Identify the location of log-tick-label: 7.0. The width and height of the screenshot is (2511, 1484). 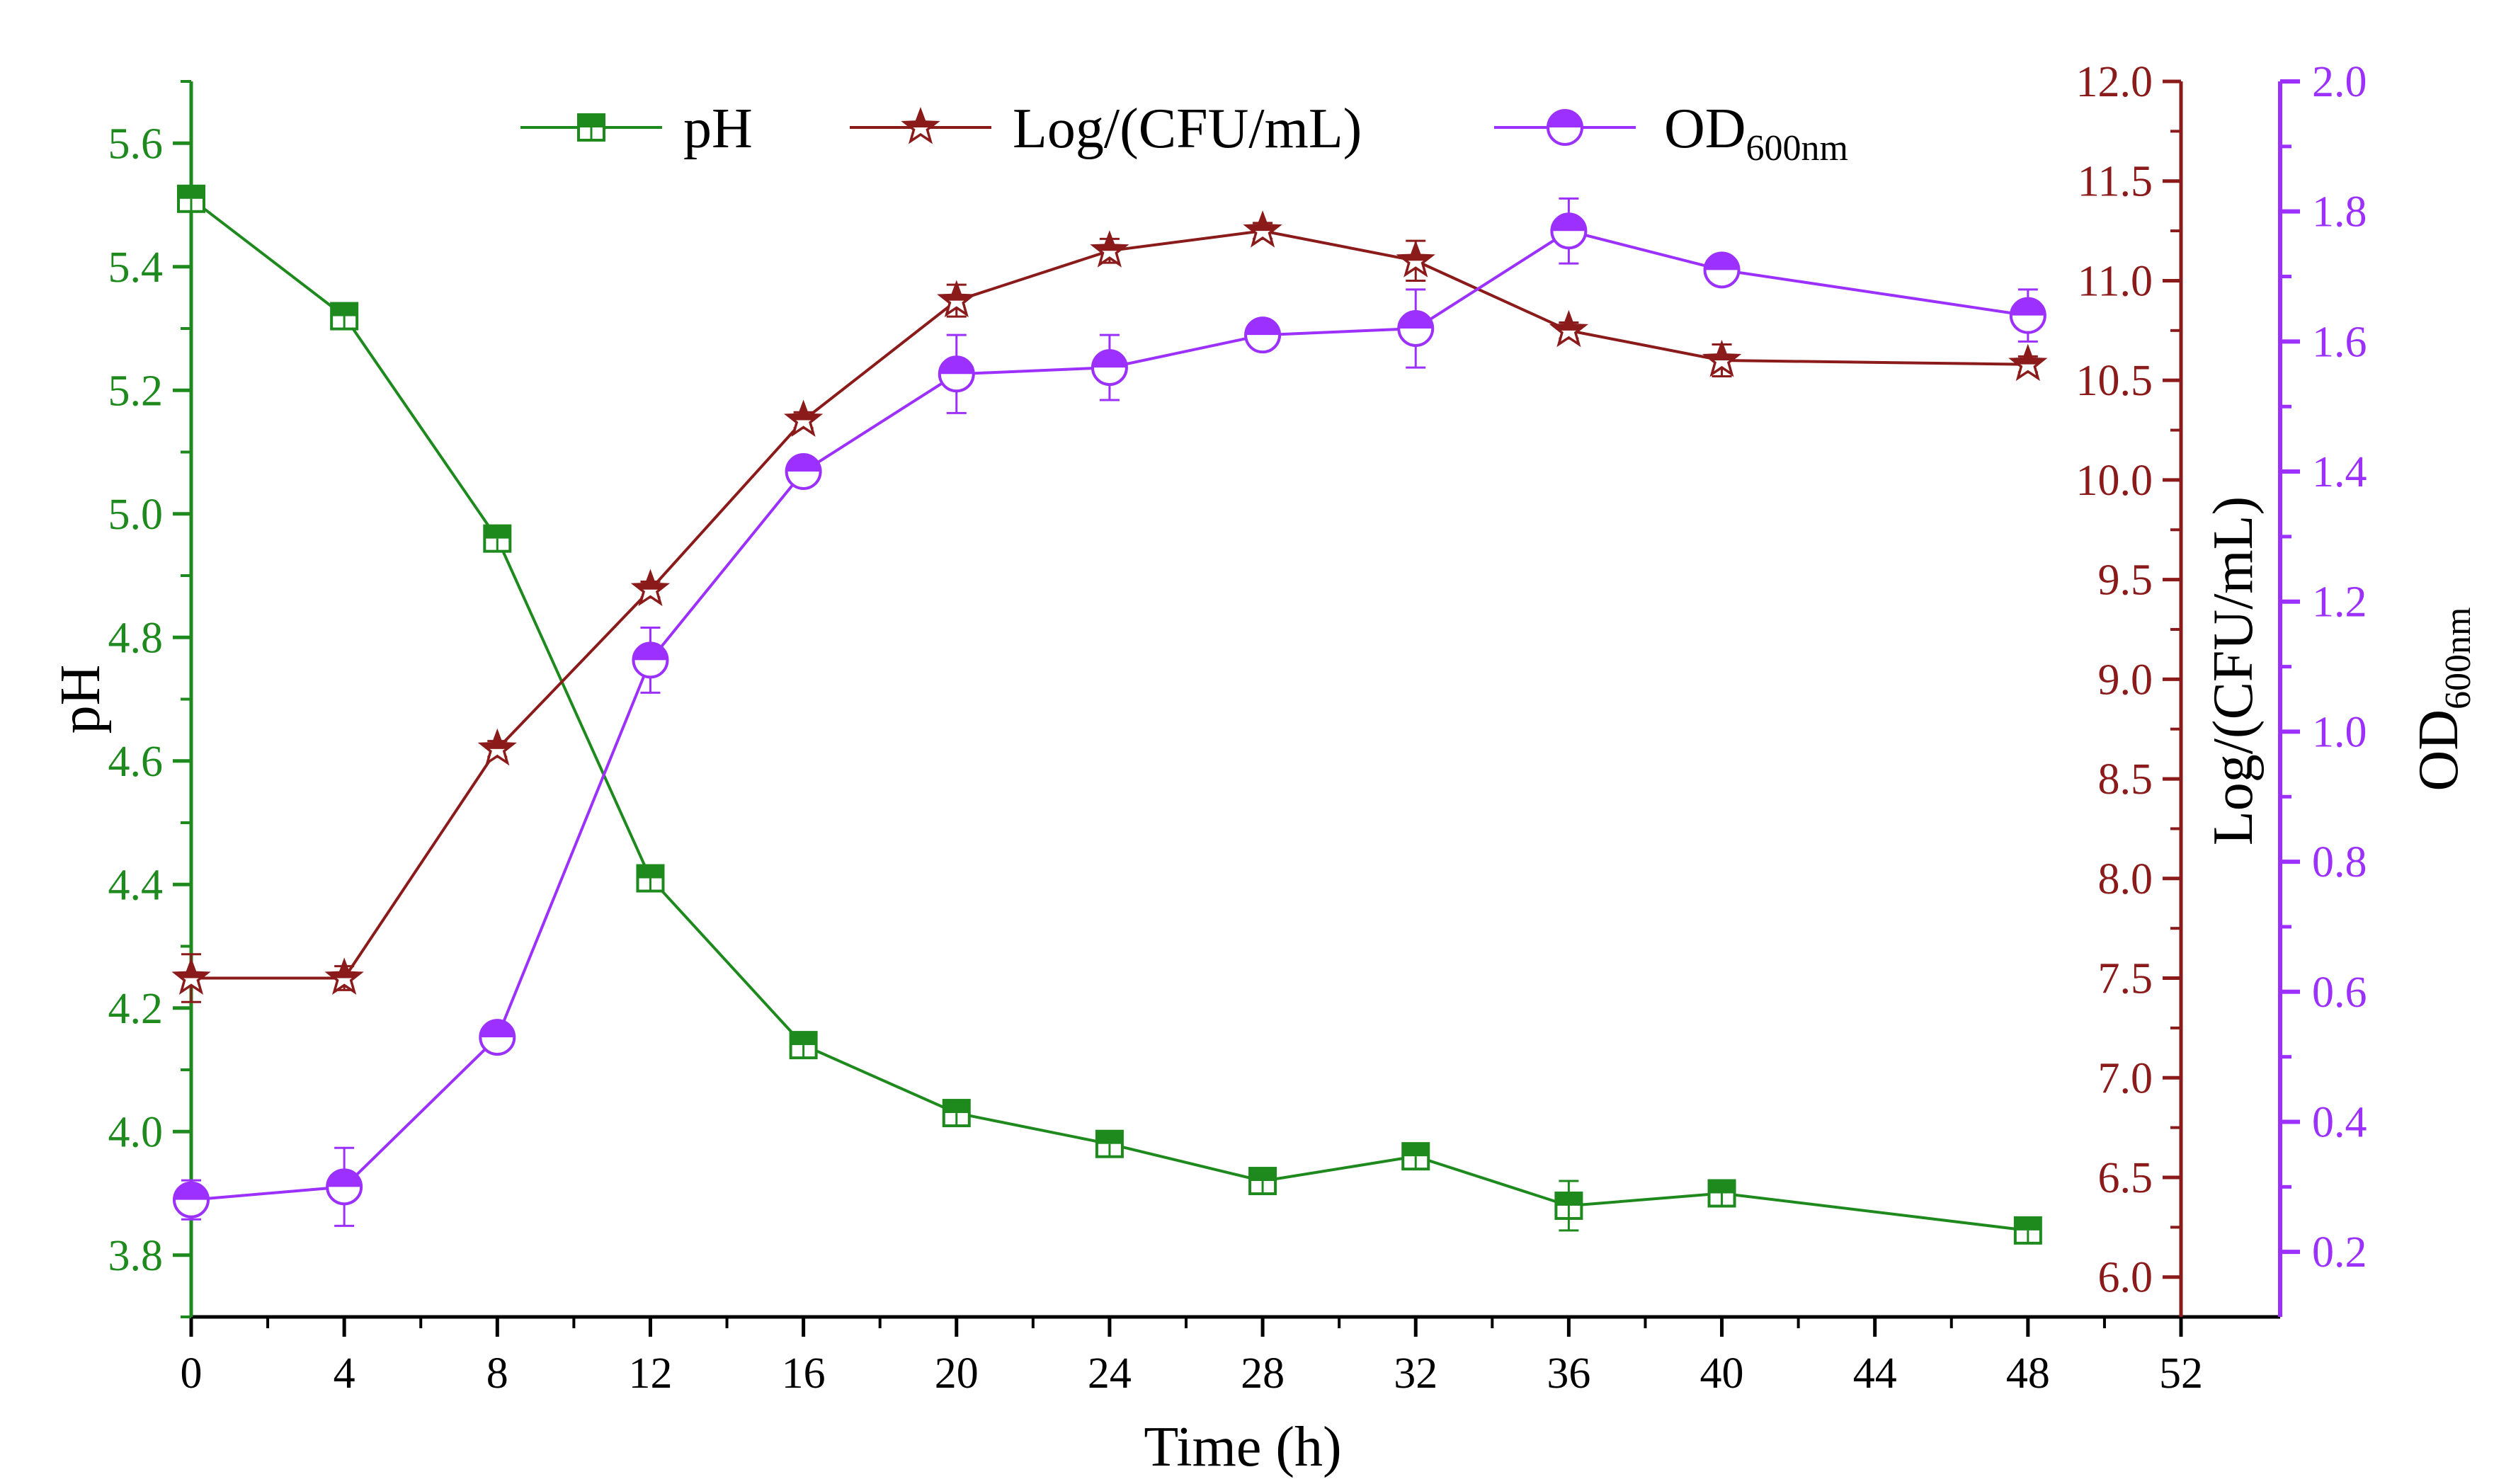
(2125, 1078).